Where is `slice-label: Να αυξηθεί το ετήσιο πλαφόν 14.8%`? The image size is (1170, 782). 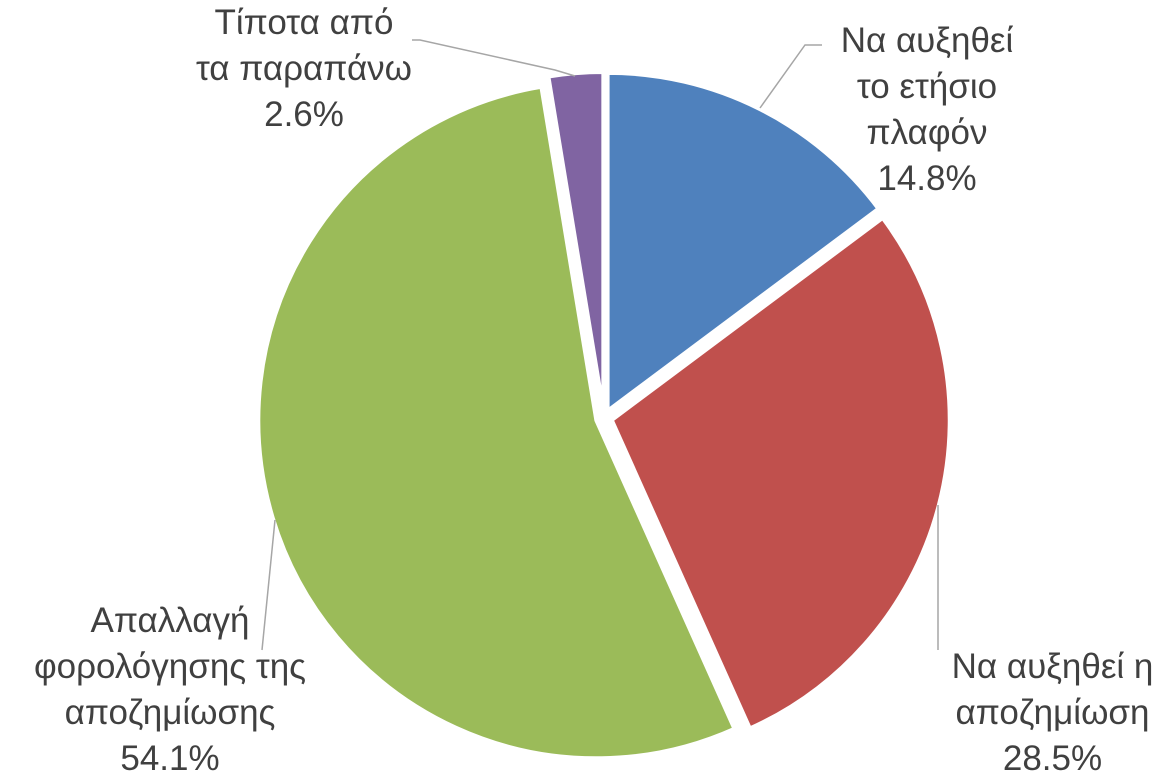
slice-label: Να αυξηθεί το ετήσιο πλαφόν 14.8% is located at coordinates (927, 110).